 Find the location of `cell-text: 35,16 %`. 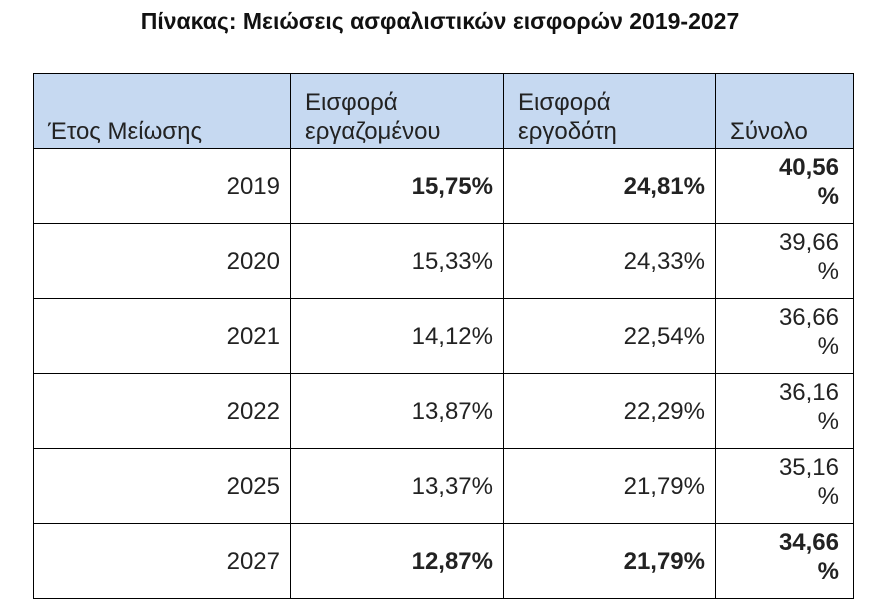

cell-text: 35,16 % is located at coordinates (808, 482).